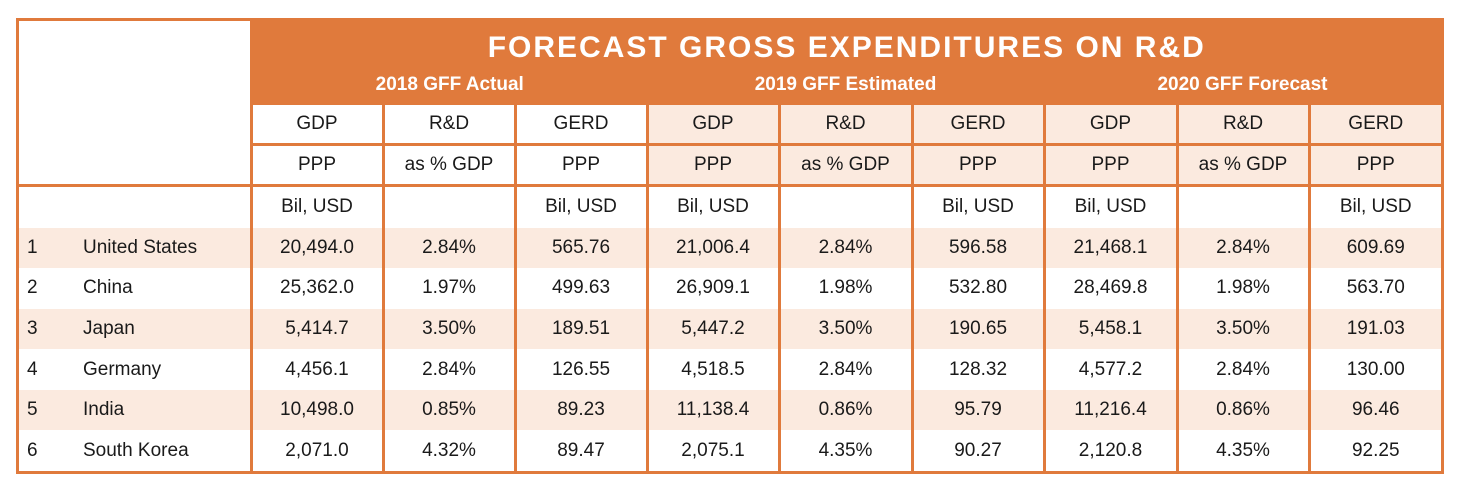  I want to click on value-gdp-2018: 5,414.7, so click(316, 329).